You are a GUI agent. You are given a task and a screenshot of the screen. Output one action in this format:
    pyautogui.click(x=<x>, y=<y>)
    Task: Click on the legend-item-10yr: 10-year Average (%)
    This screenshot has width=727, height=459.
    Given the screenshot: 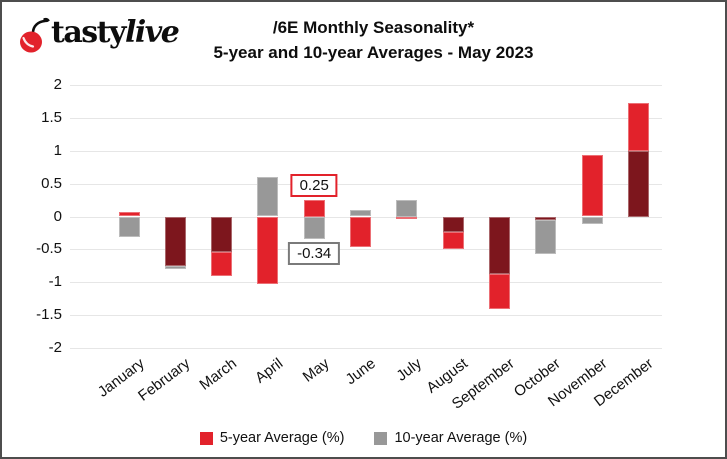 What is the action you would take?
    pyautogui.click(x=450, y=438)
    